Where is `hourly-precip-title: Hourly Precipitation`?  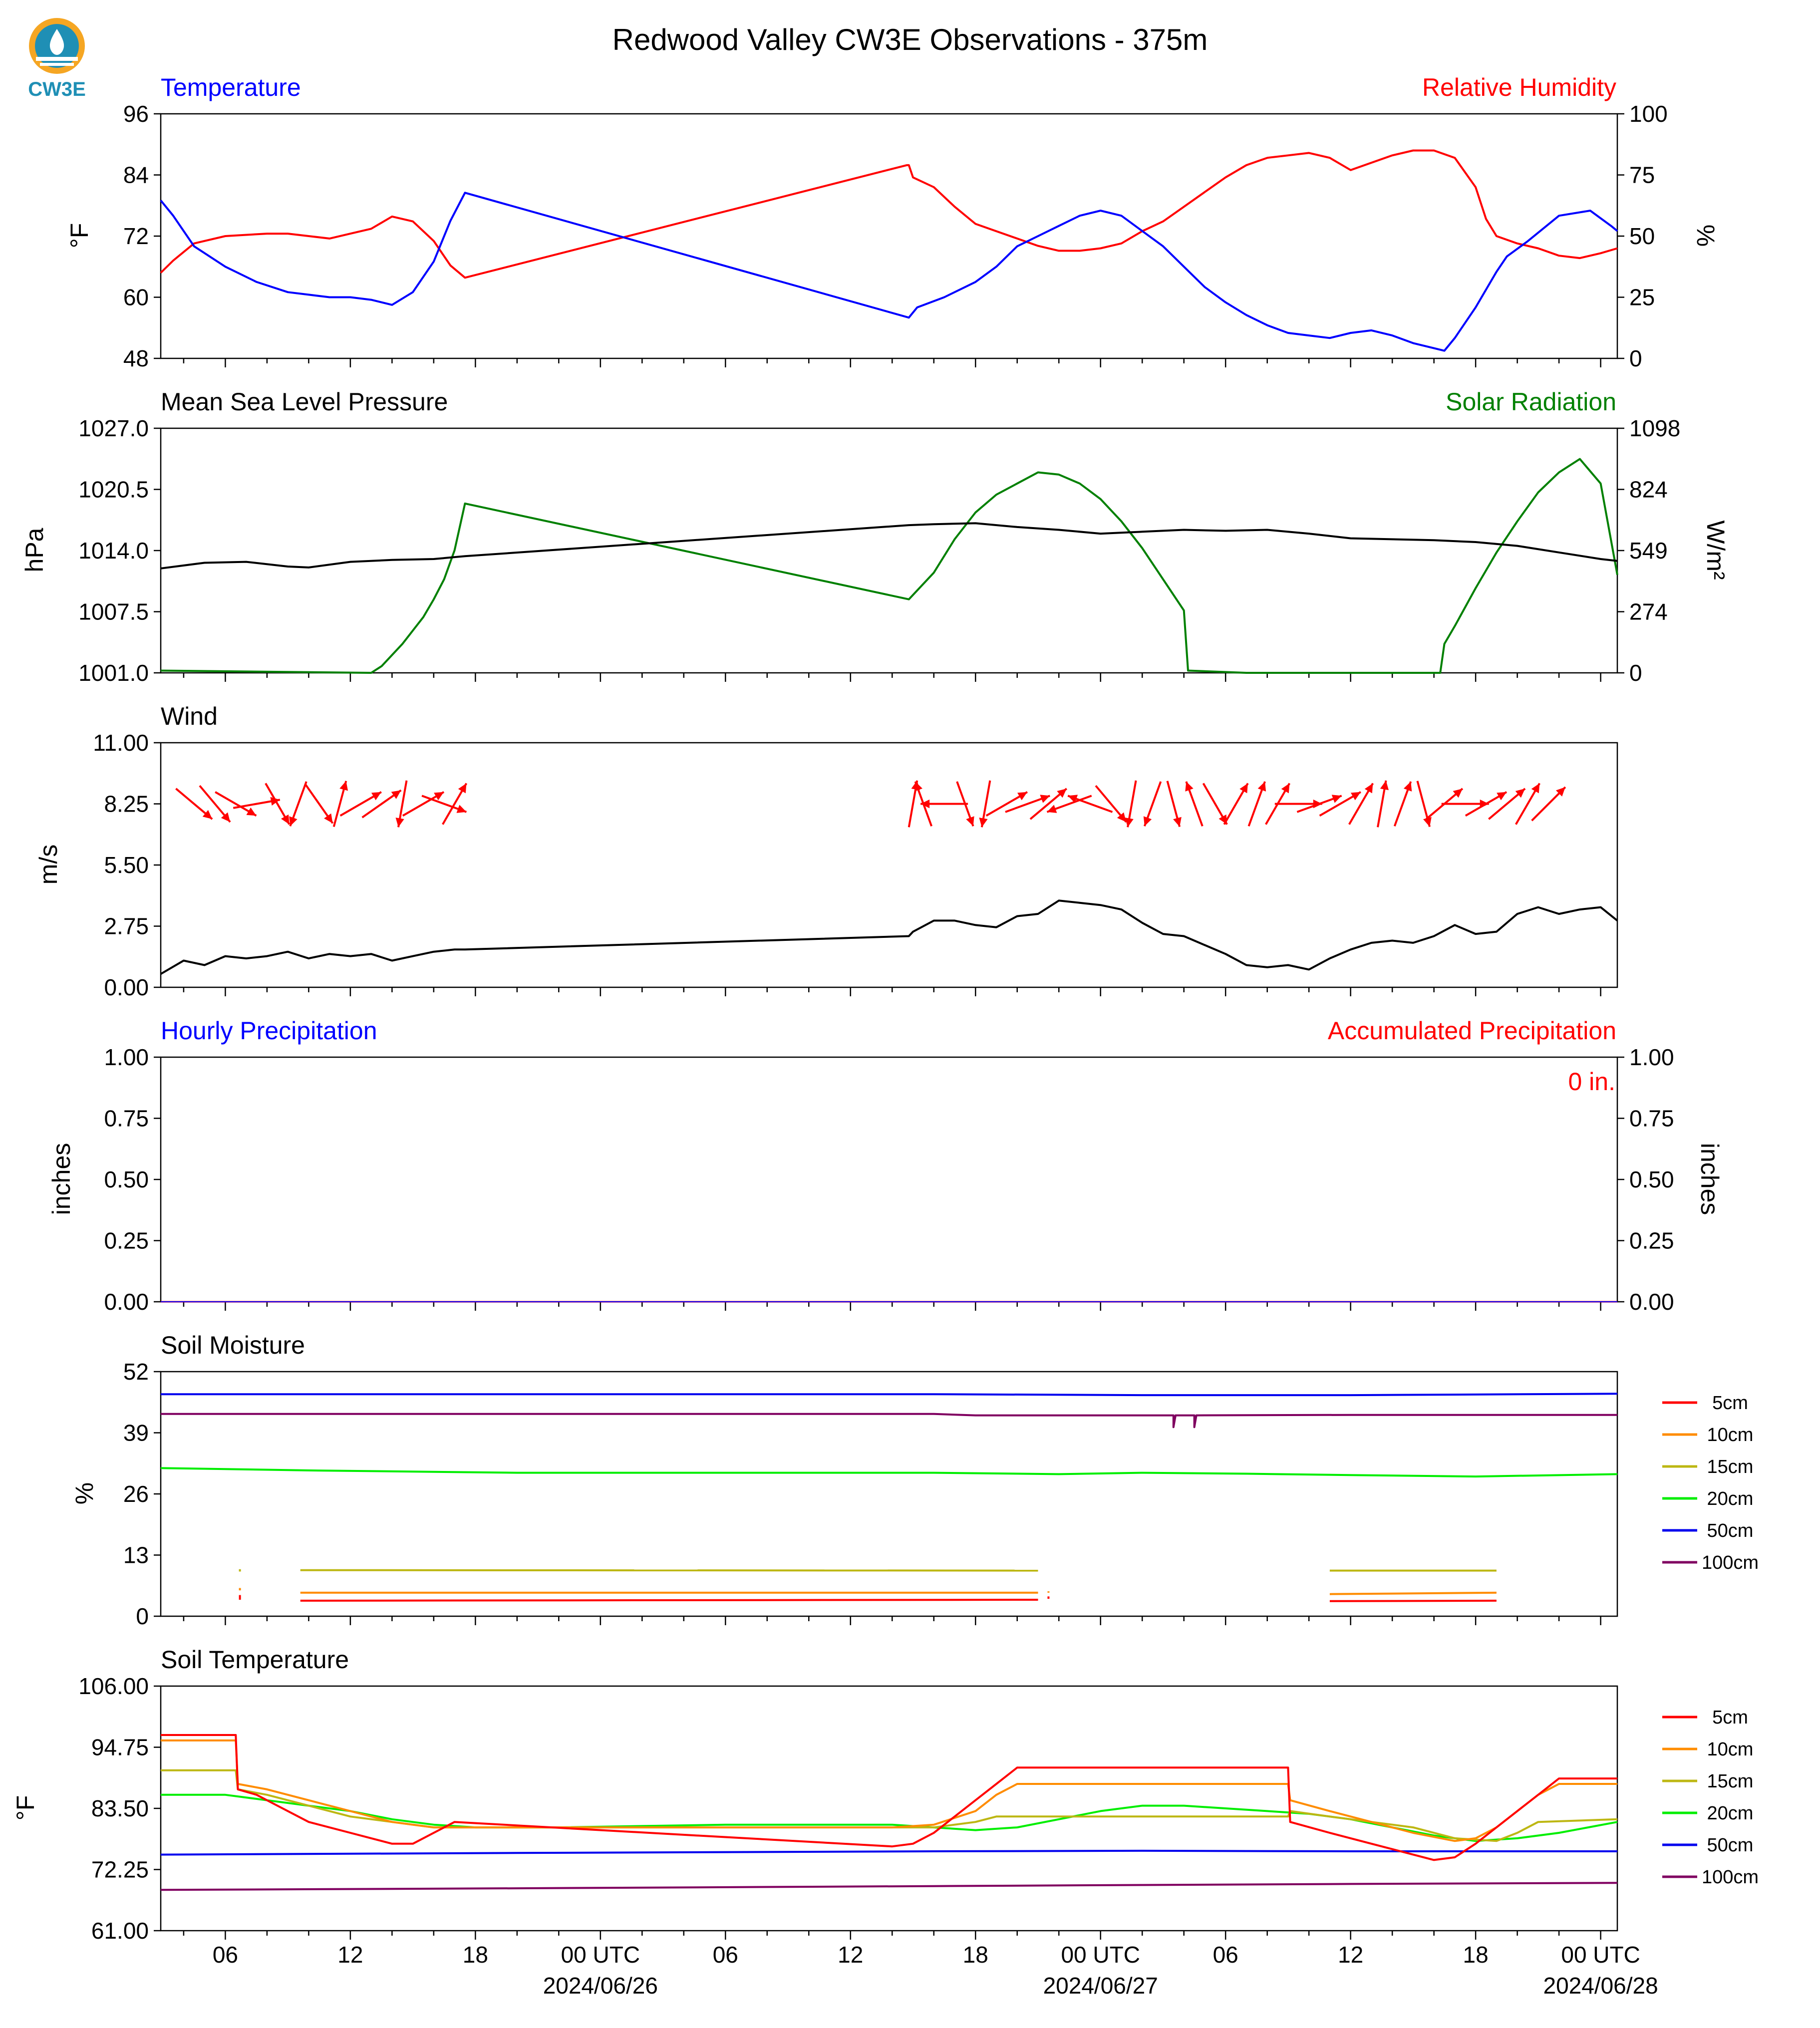
hourly-precip-title: Hourly Precipitation is located at coordinates (269, 1031).